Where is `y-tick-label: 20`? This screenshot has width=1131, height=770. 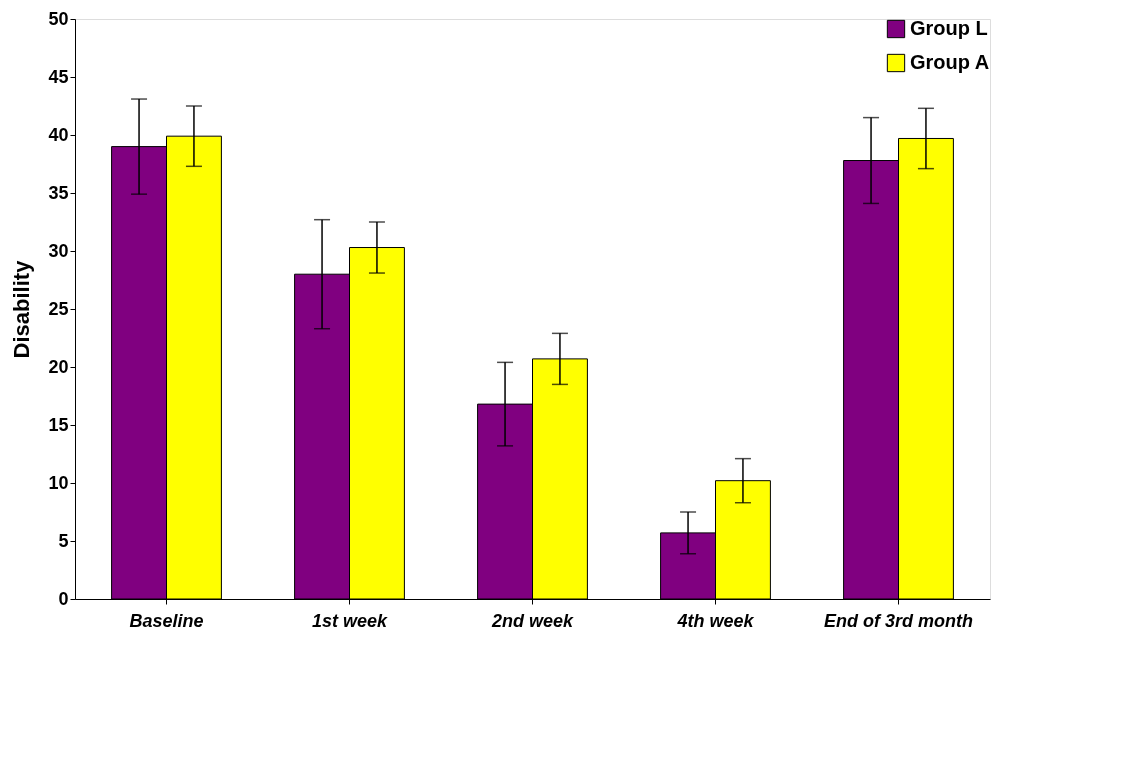 y-tick-label: 20 is located at coordinates (58, 366).